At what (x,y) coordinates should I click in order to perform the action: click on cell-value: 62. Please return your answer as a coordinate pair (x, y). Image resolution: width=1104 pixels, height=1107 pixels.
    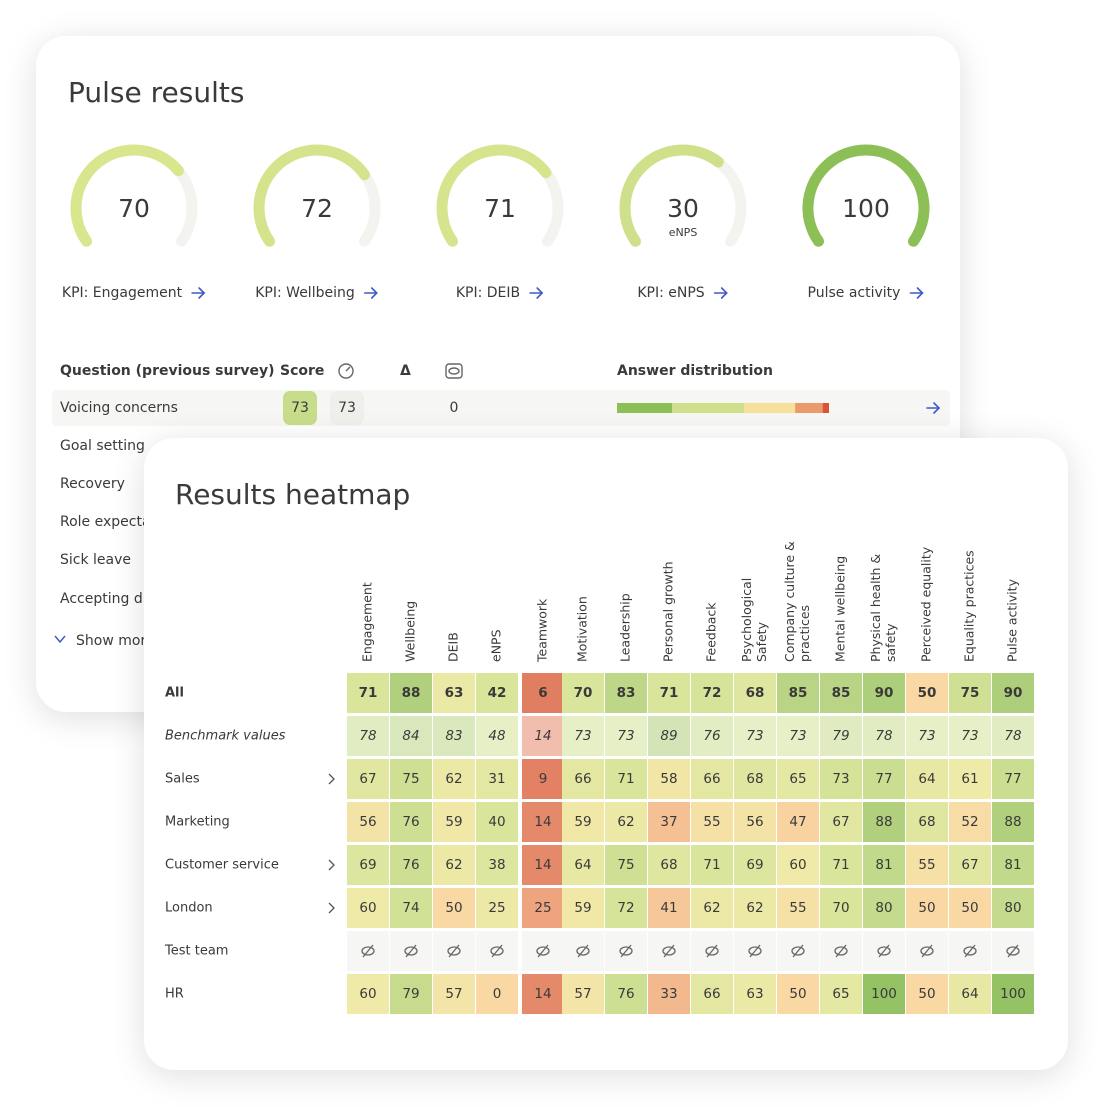
    Looking at the image, I should click on (711, 908).